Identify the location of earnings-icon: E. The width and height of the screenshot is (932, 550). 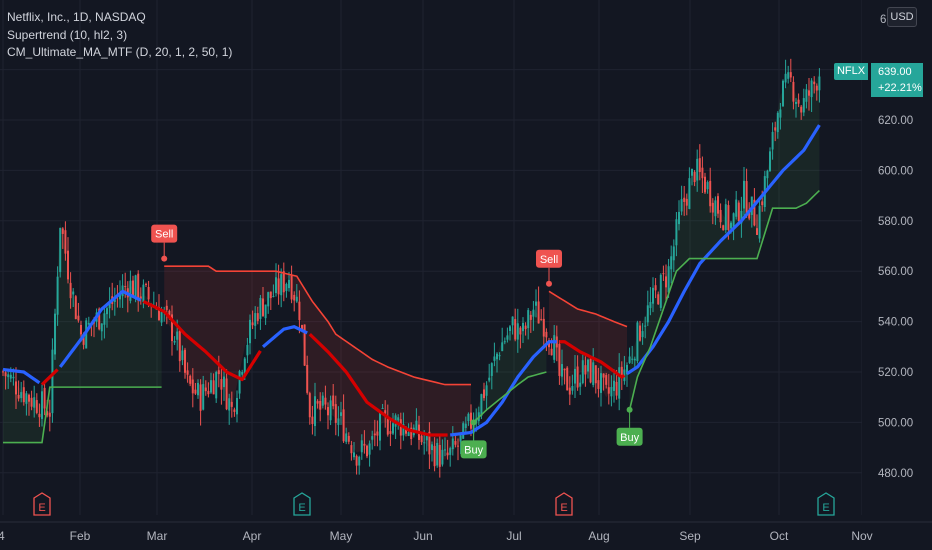
(563, 508).